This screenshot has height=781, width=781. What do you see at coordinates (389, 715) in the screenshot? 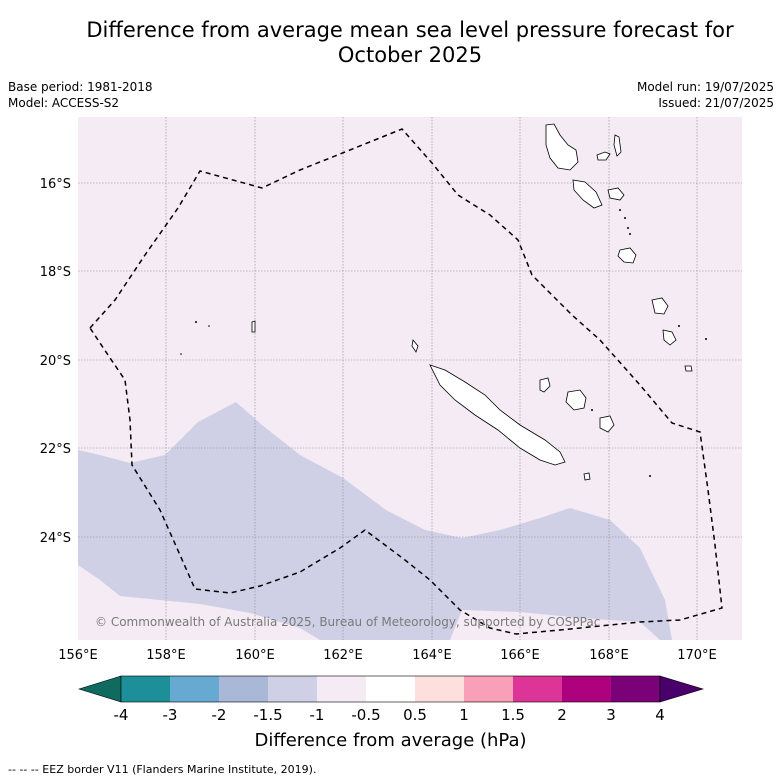
I see `colorbar-tick-labels: -4 -3 -2 -1.5 -1 -0.5 0.5 1 1.5 2 3 4` at bounding box center [389, 715].